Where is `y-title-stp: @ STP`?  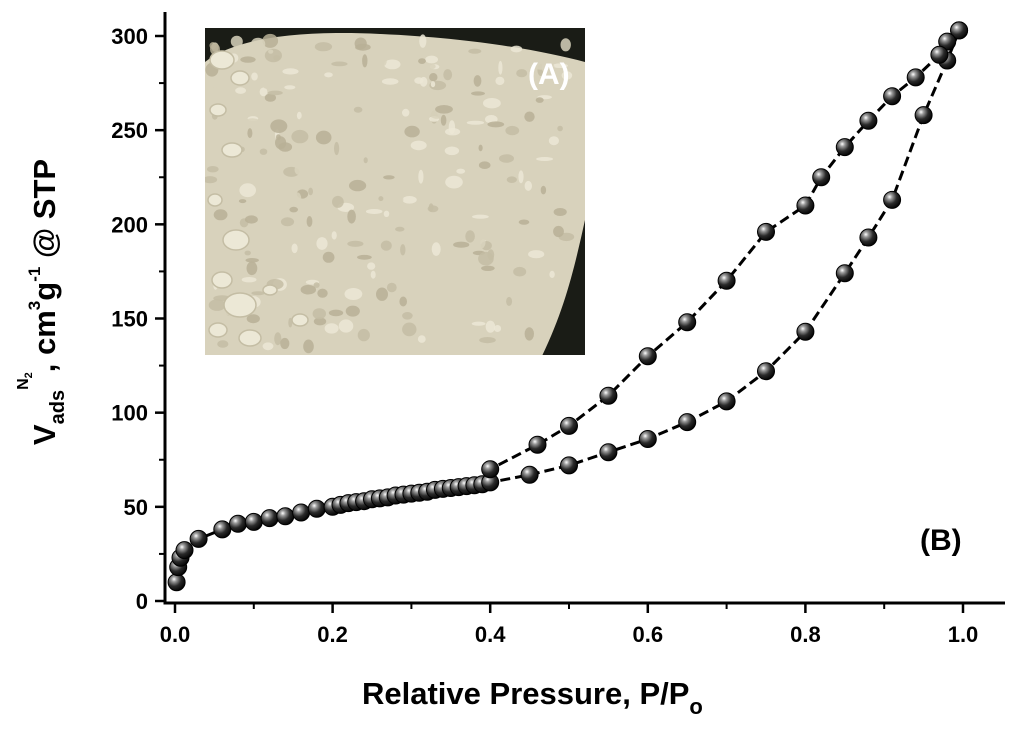
y-title-stp: @ STP is located at coordinates (44, 213).